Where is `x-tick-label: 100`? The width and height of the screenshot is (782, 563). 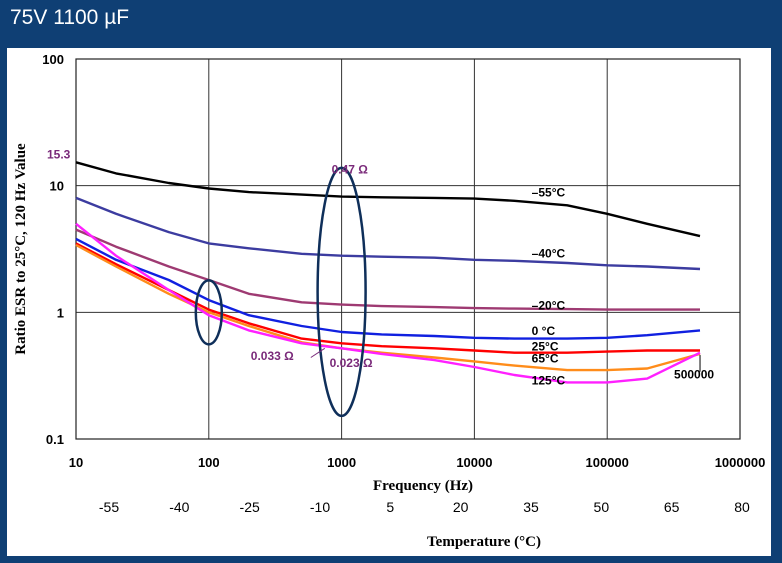
x-tick-label: 100 is located at coordinates (209, 462).